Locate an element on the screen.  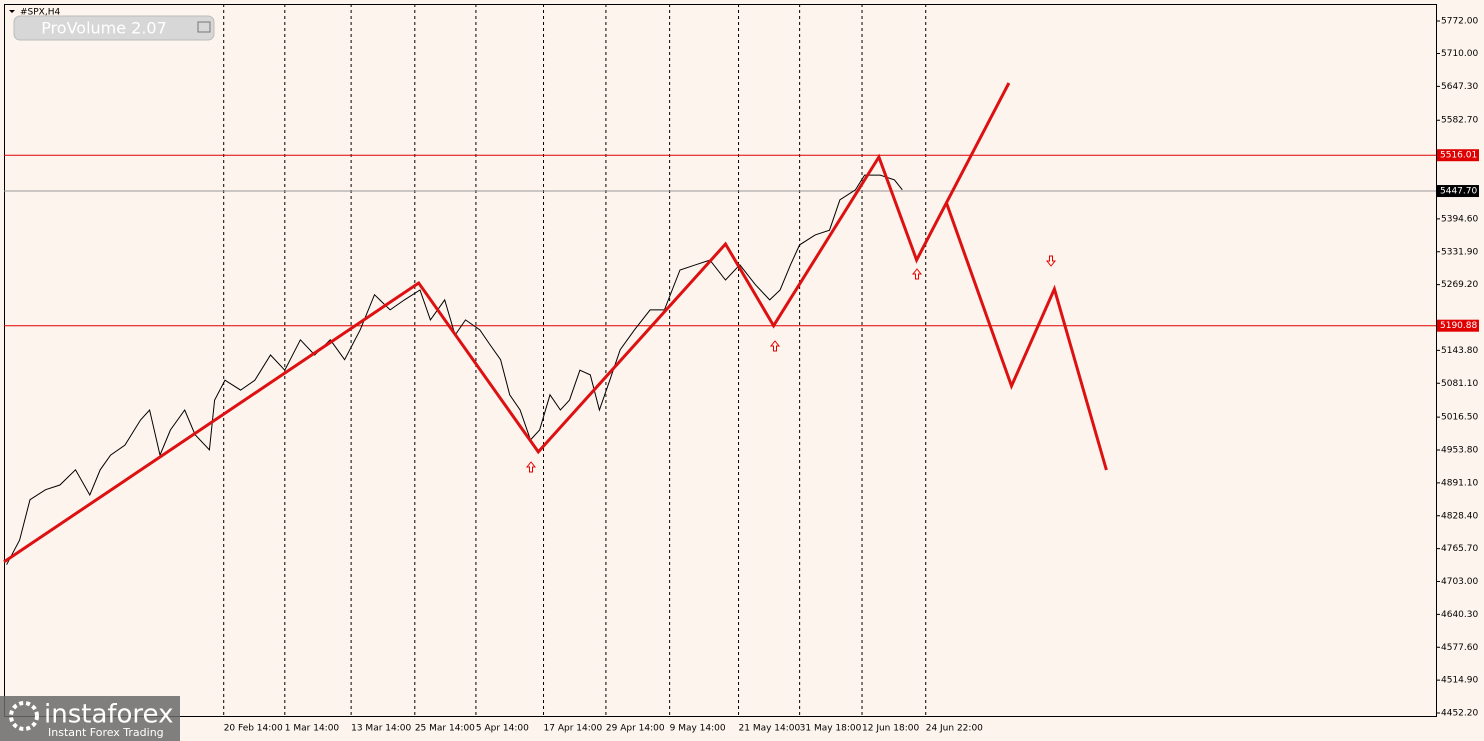
y-tick-label: 4828.40 is located at coordinates (1459, 516).